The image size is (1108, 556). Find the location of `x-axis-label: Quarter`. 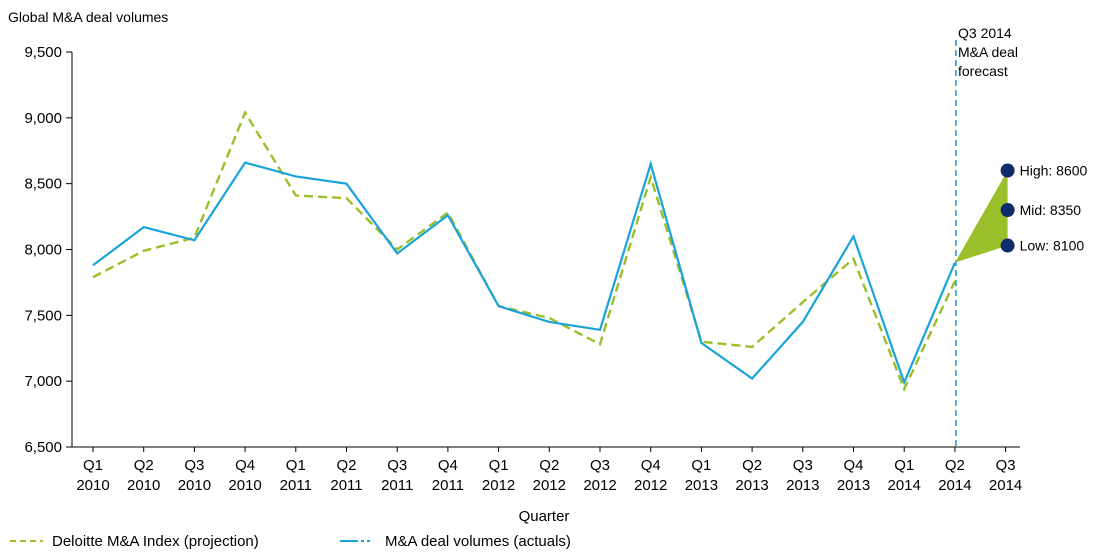

x-axis-label: Quarter is located at coordinates (544, 516).